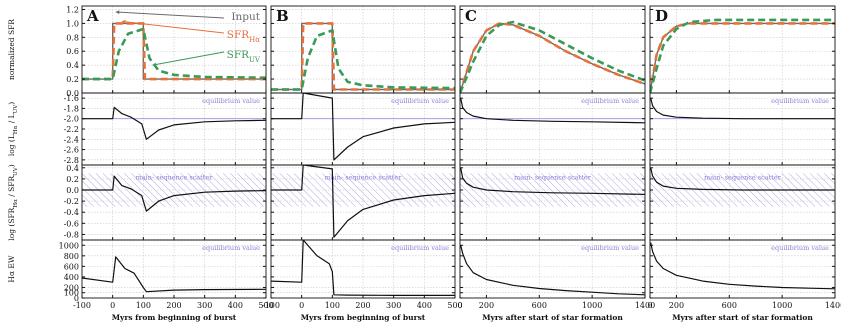 Image resolution: width=841 pixels, height=327 pixels. Describe the element at coordinates (362, 305) in the screenshot. I see `x-tick-label: 200` at that location.